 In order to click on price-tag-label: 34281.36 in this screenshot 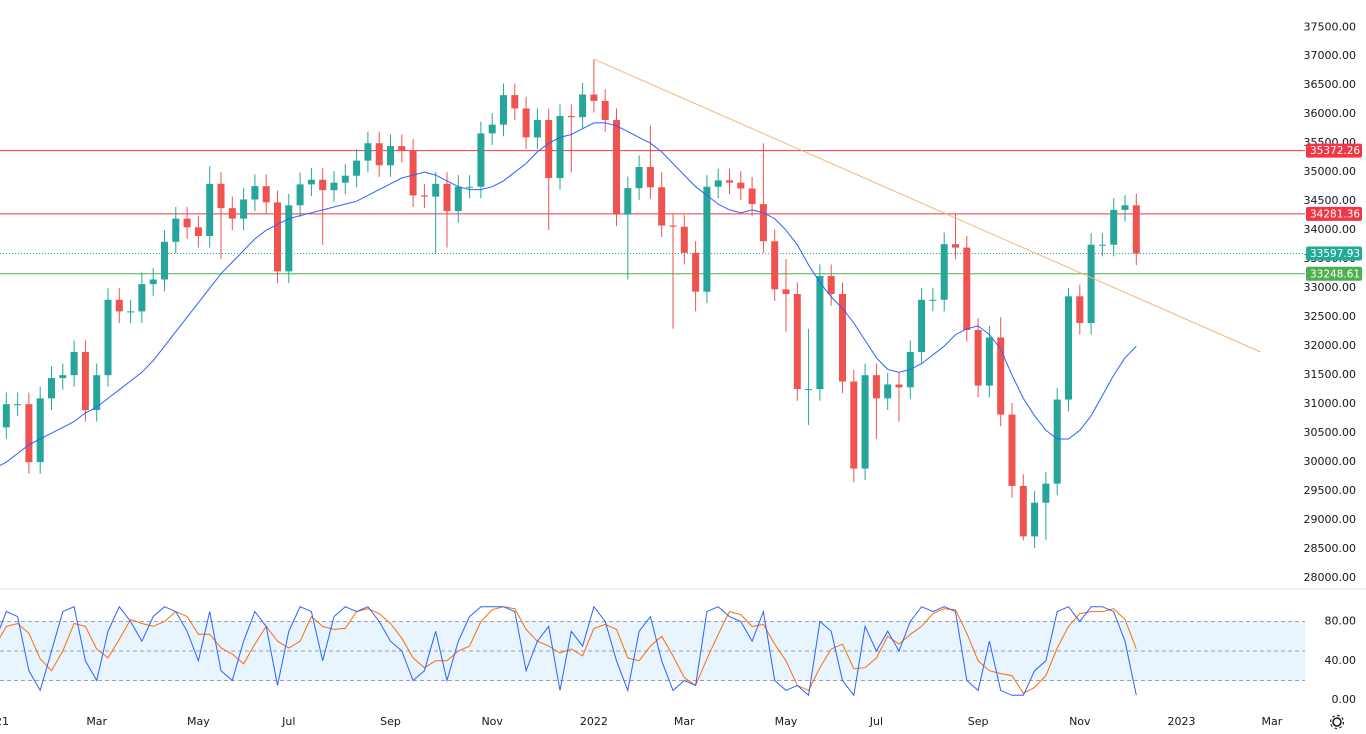, I will do `click(1335, 214)`.